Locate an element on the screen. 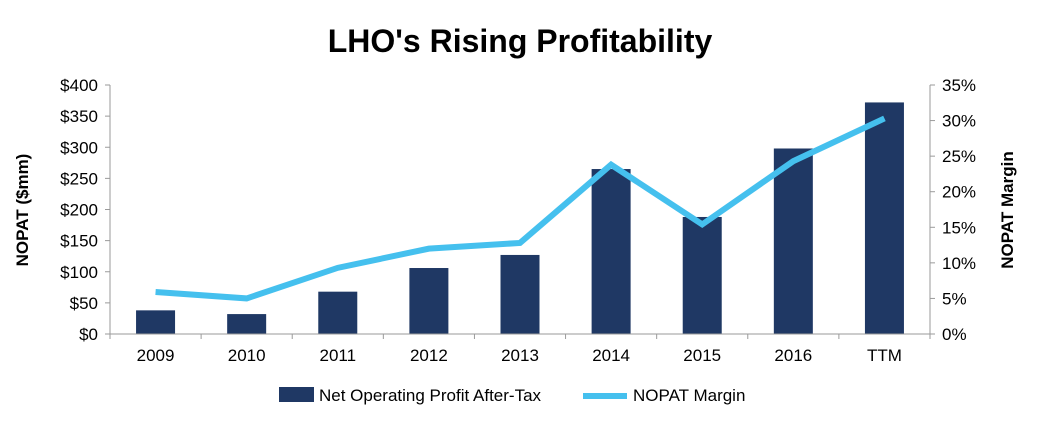 The width and height of the screenshot is (1041, 430). y-tick-label: $150 is located at coordinates (79, 241).